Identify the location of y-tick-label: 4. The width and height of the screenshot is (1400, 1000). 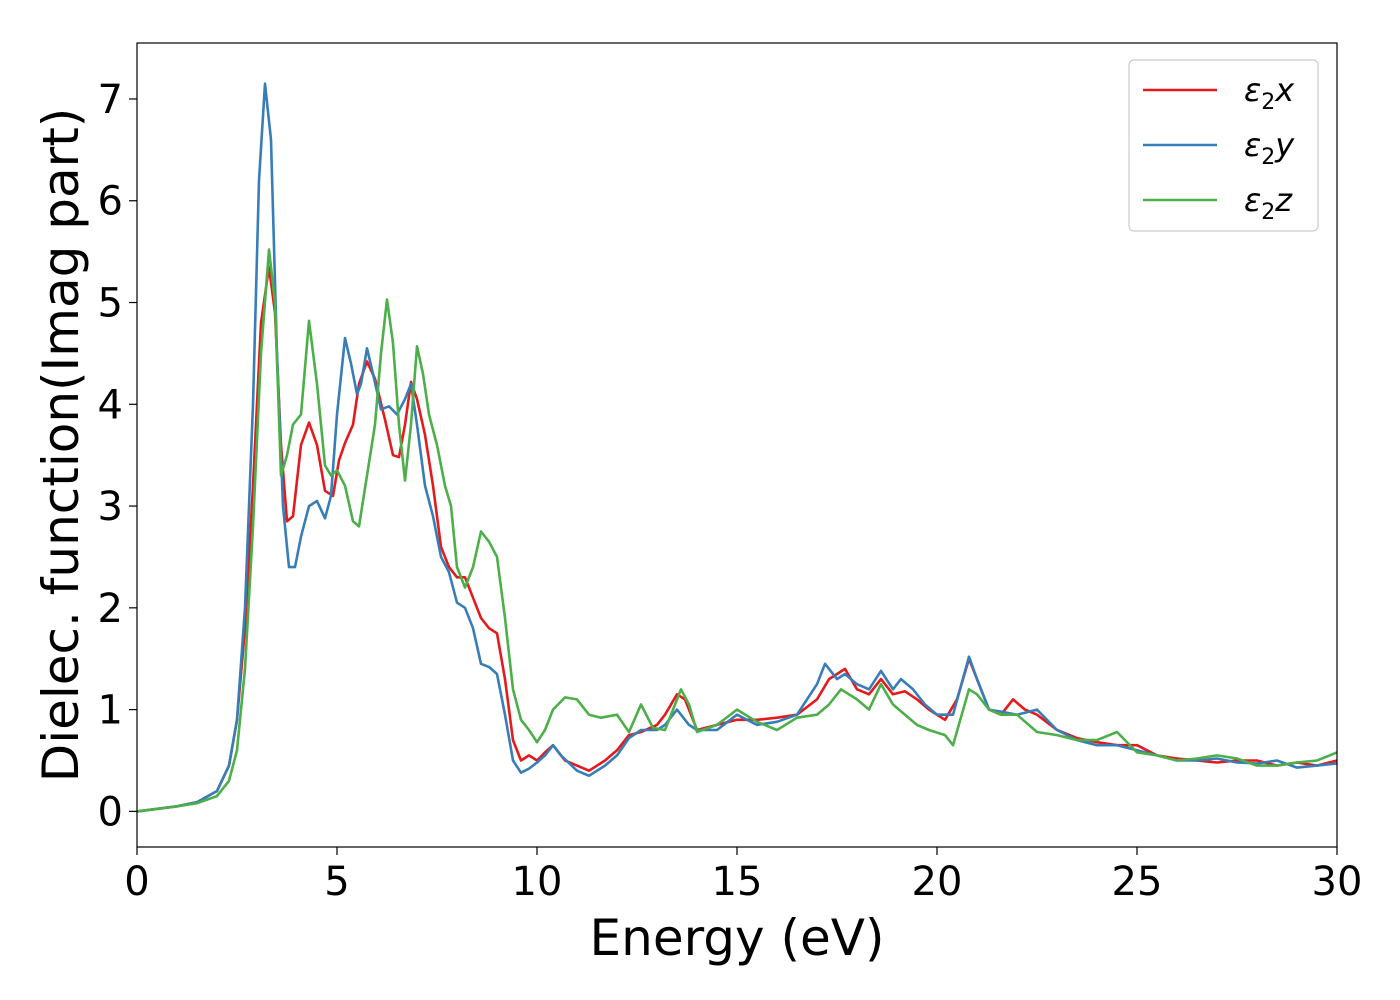
(110, 405).